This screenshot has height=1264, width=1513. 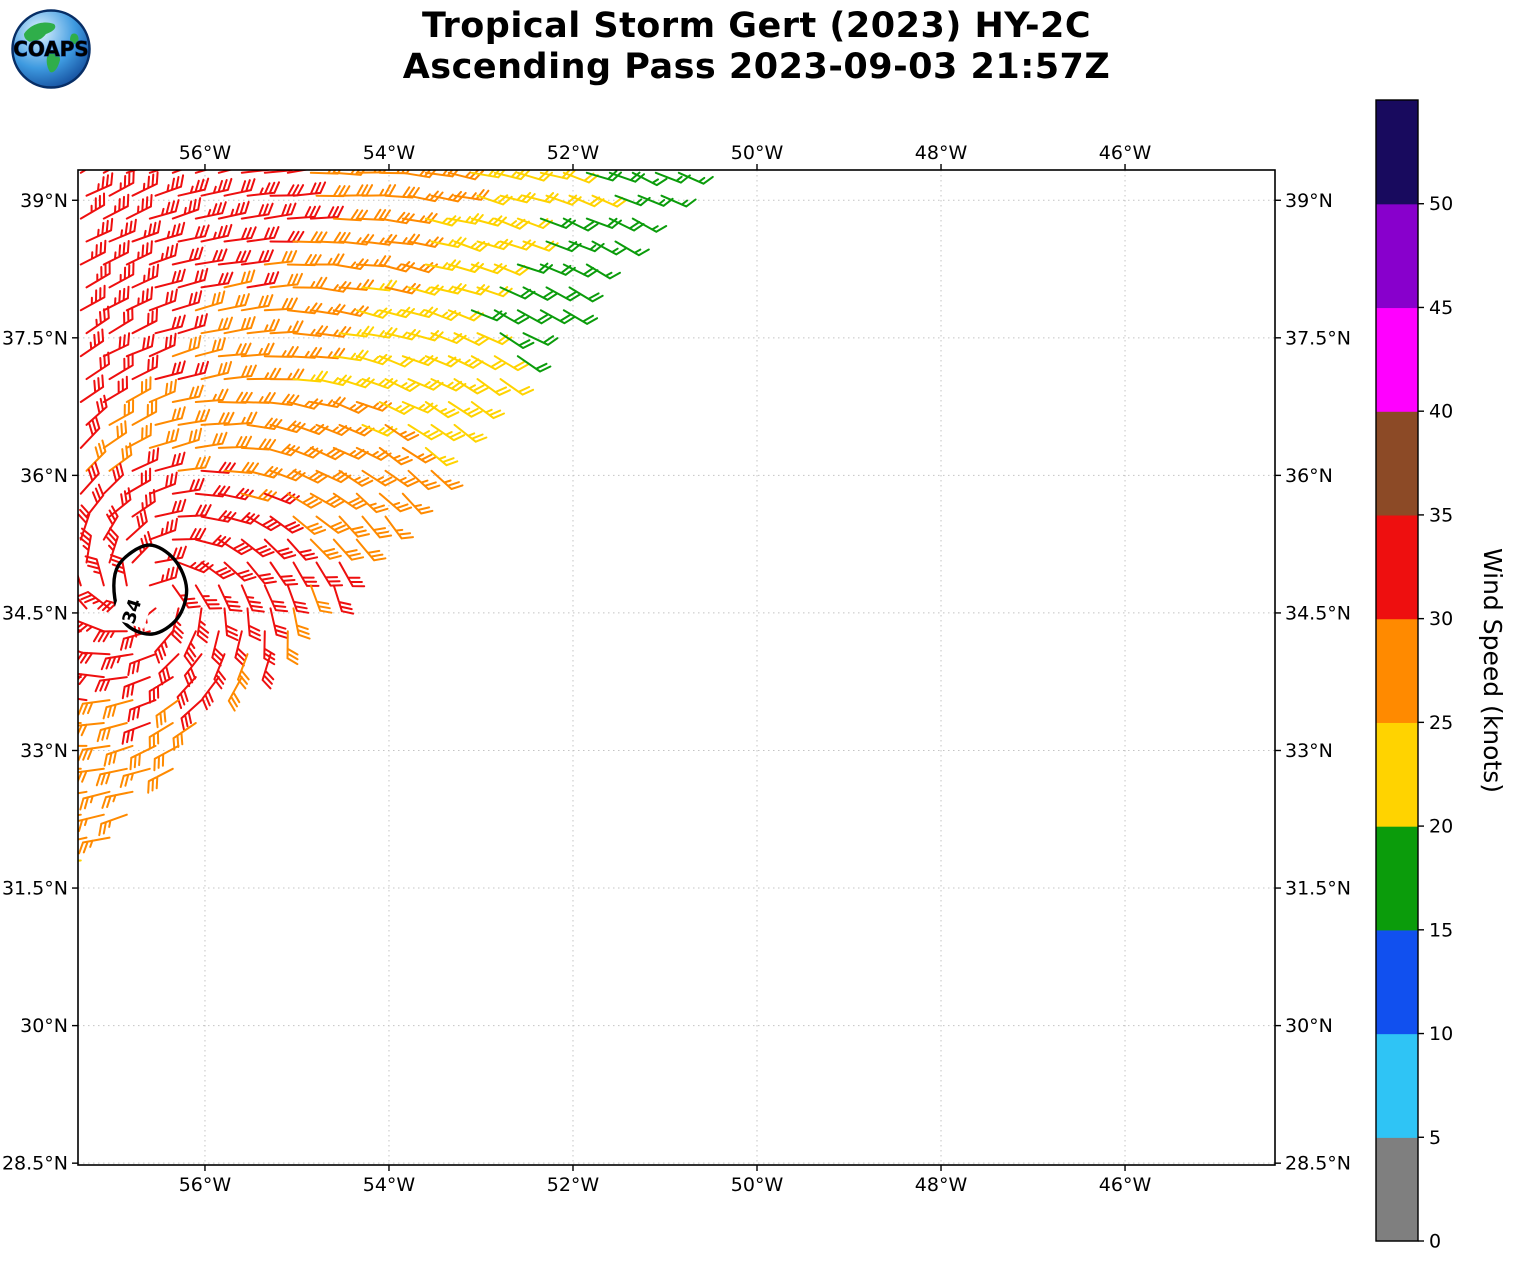 What do you see at coordinates (131, 611) in the screenshot?
I see `contour-label-box` at bounding box center [131, 611].